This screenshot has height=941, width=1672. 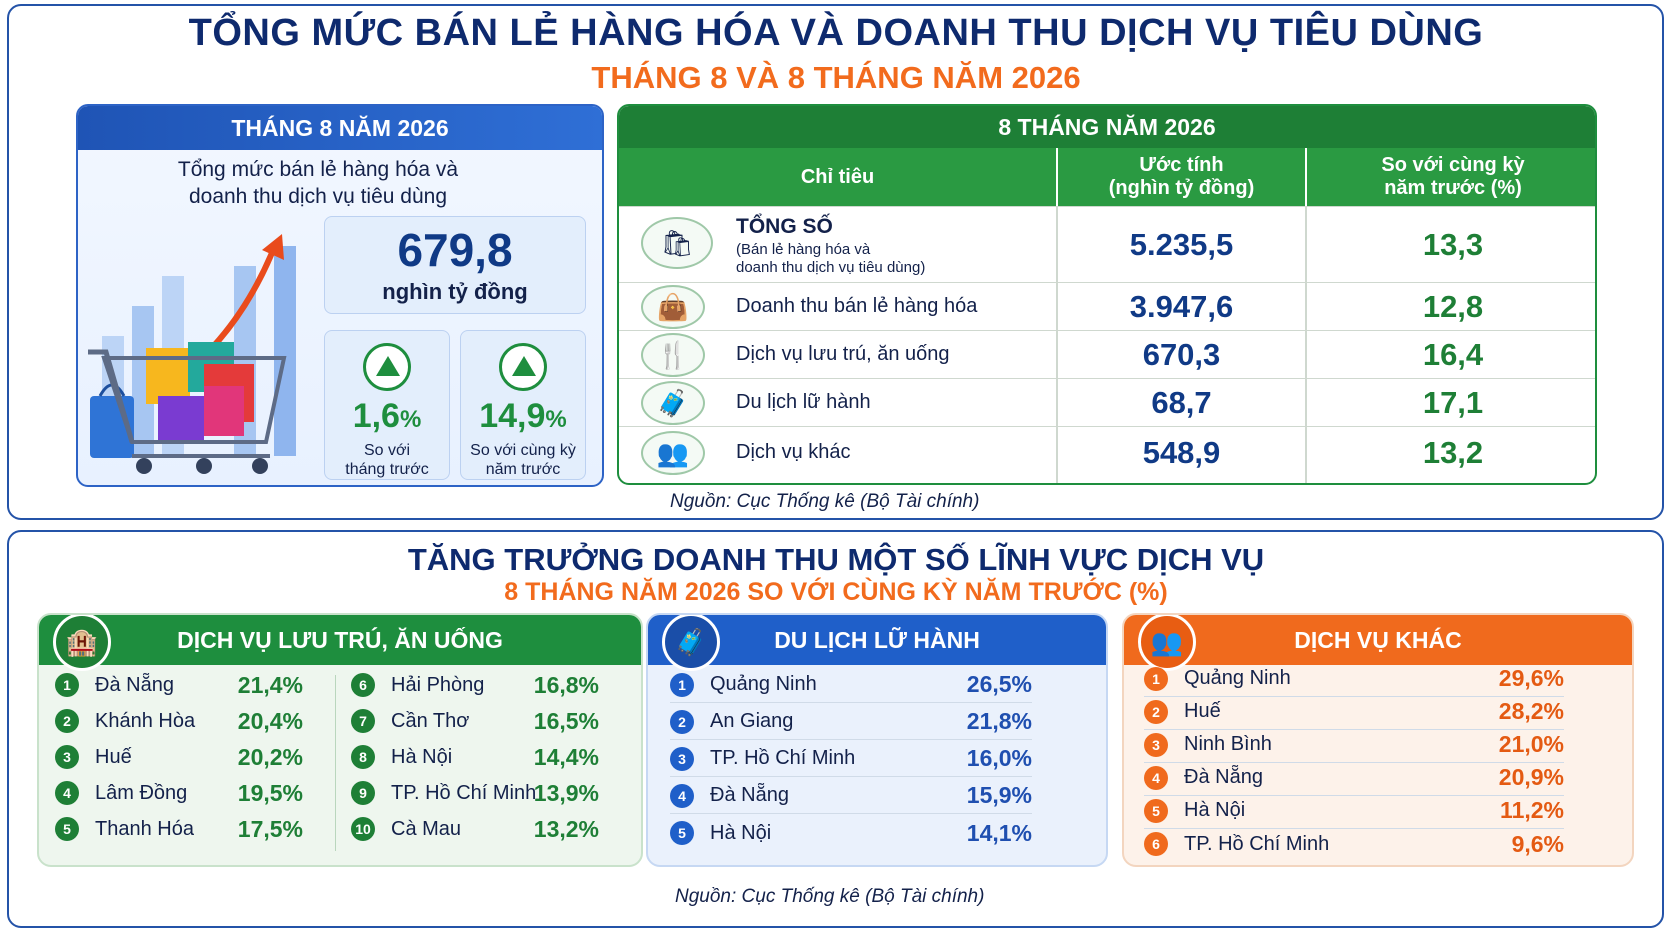 What do you see at coordinates (224, 411) in the screenshot?
I see `bag-pink` at bounding box center [224, 411].